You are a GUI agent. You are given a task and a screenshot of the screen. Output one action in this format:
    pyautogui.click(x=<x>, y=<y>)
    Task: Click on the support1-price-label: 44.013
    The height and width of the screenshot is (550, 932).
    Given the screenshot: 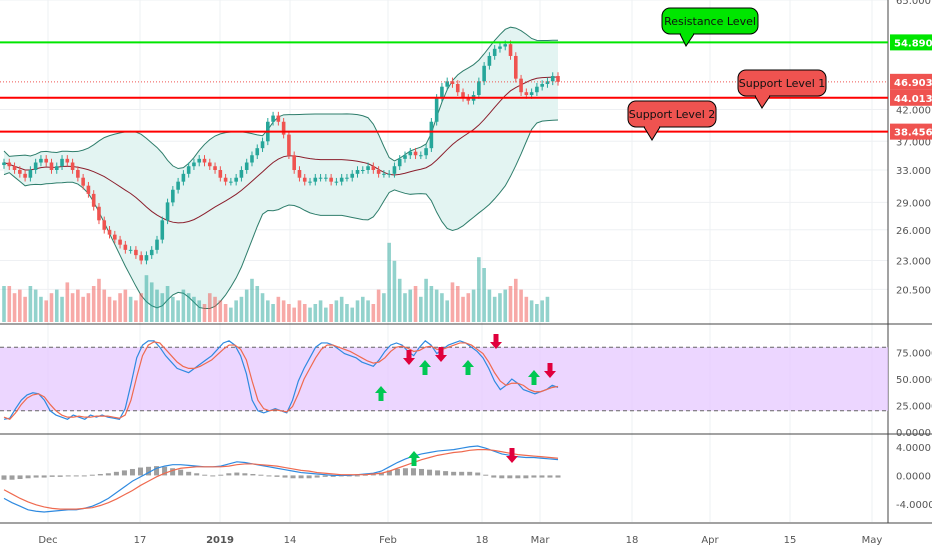 What is the action you would take?
    pyautogui.click(x=913, y=99)
    